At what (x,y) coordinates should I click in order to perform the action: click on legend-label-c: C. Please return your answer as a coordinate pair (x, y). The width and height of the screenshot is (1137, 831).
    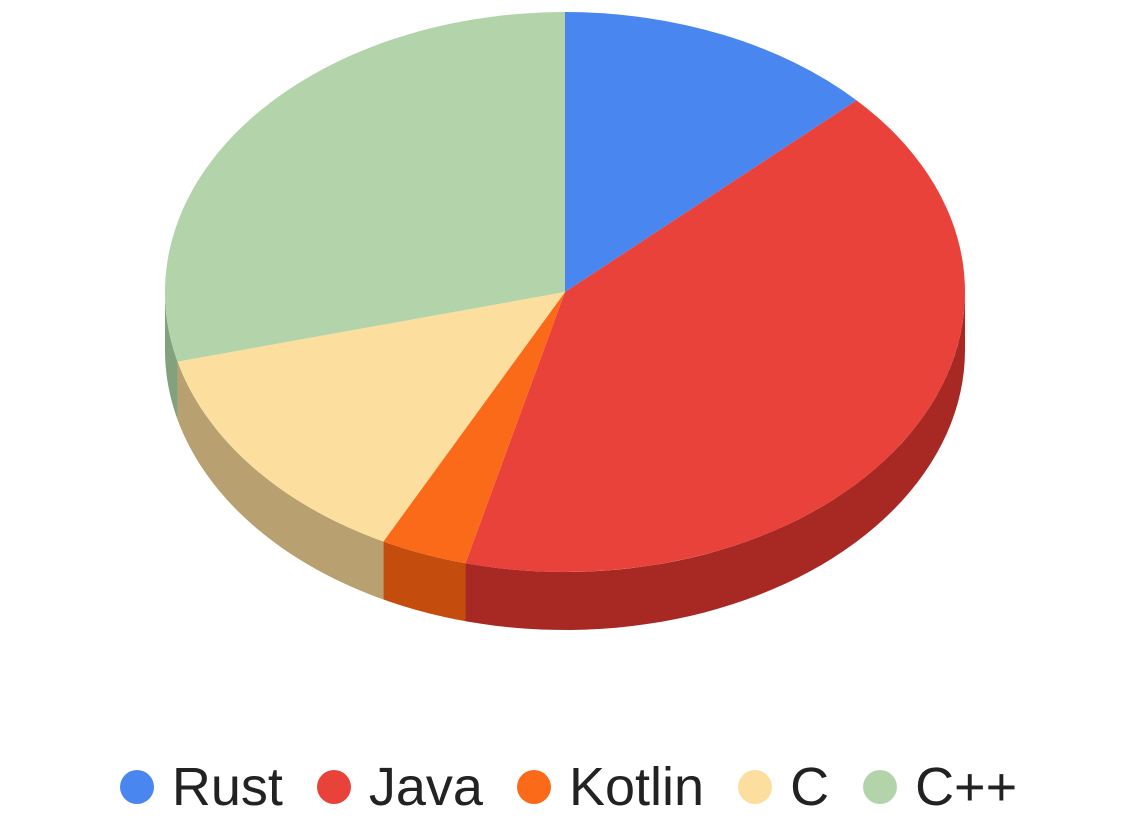
    Looking at the image, I should click on (810, 787).